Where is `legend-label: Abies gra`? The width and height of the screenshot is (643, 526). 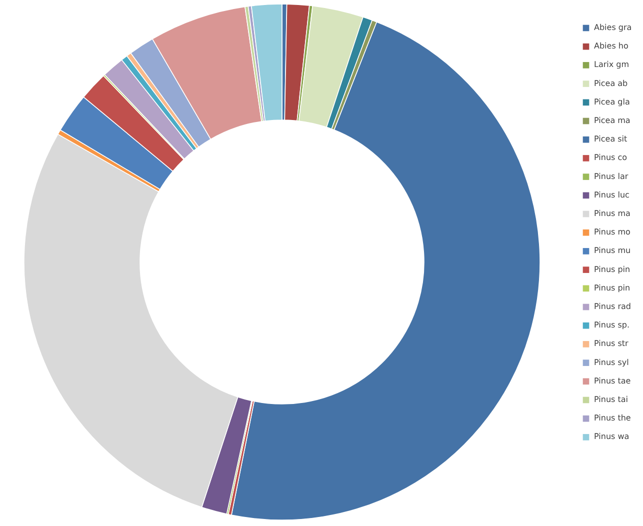 legend-label: Abies gra is located at coordinates (613, 27).